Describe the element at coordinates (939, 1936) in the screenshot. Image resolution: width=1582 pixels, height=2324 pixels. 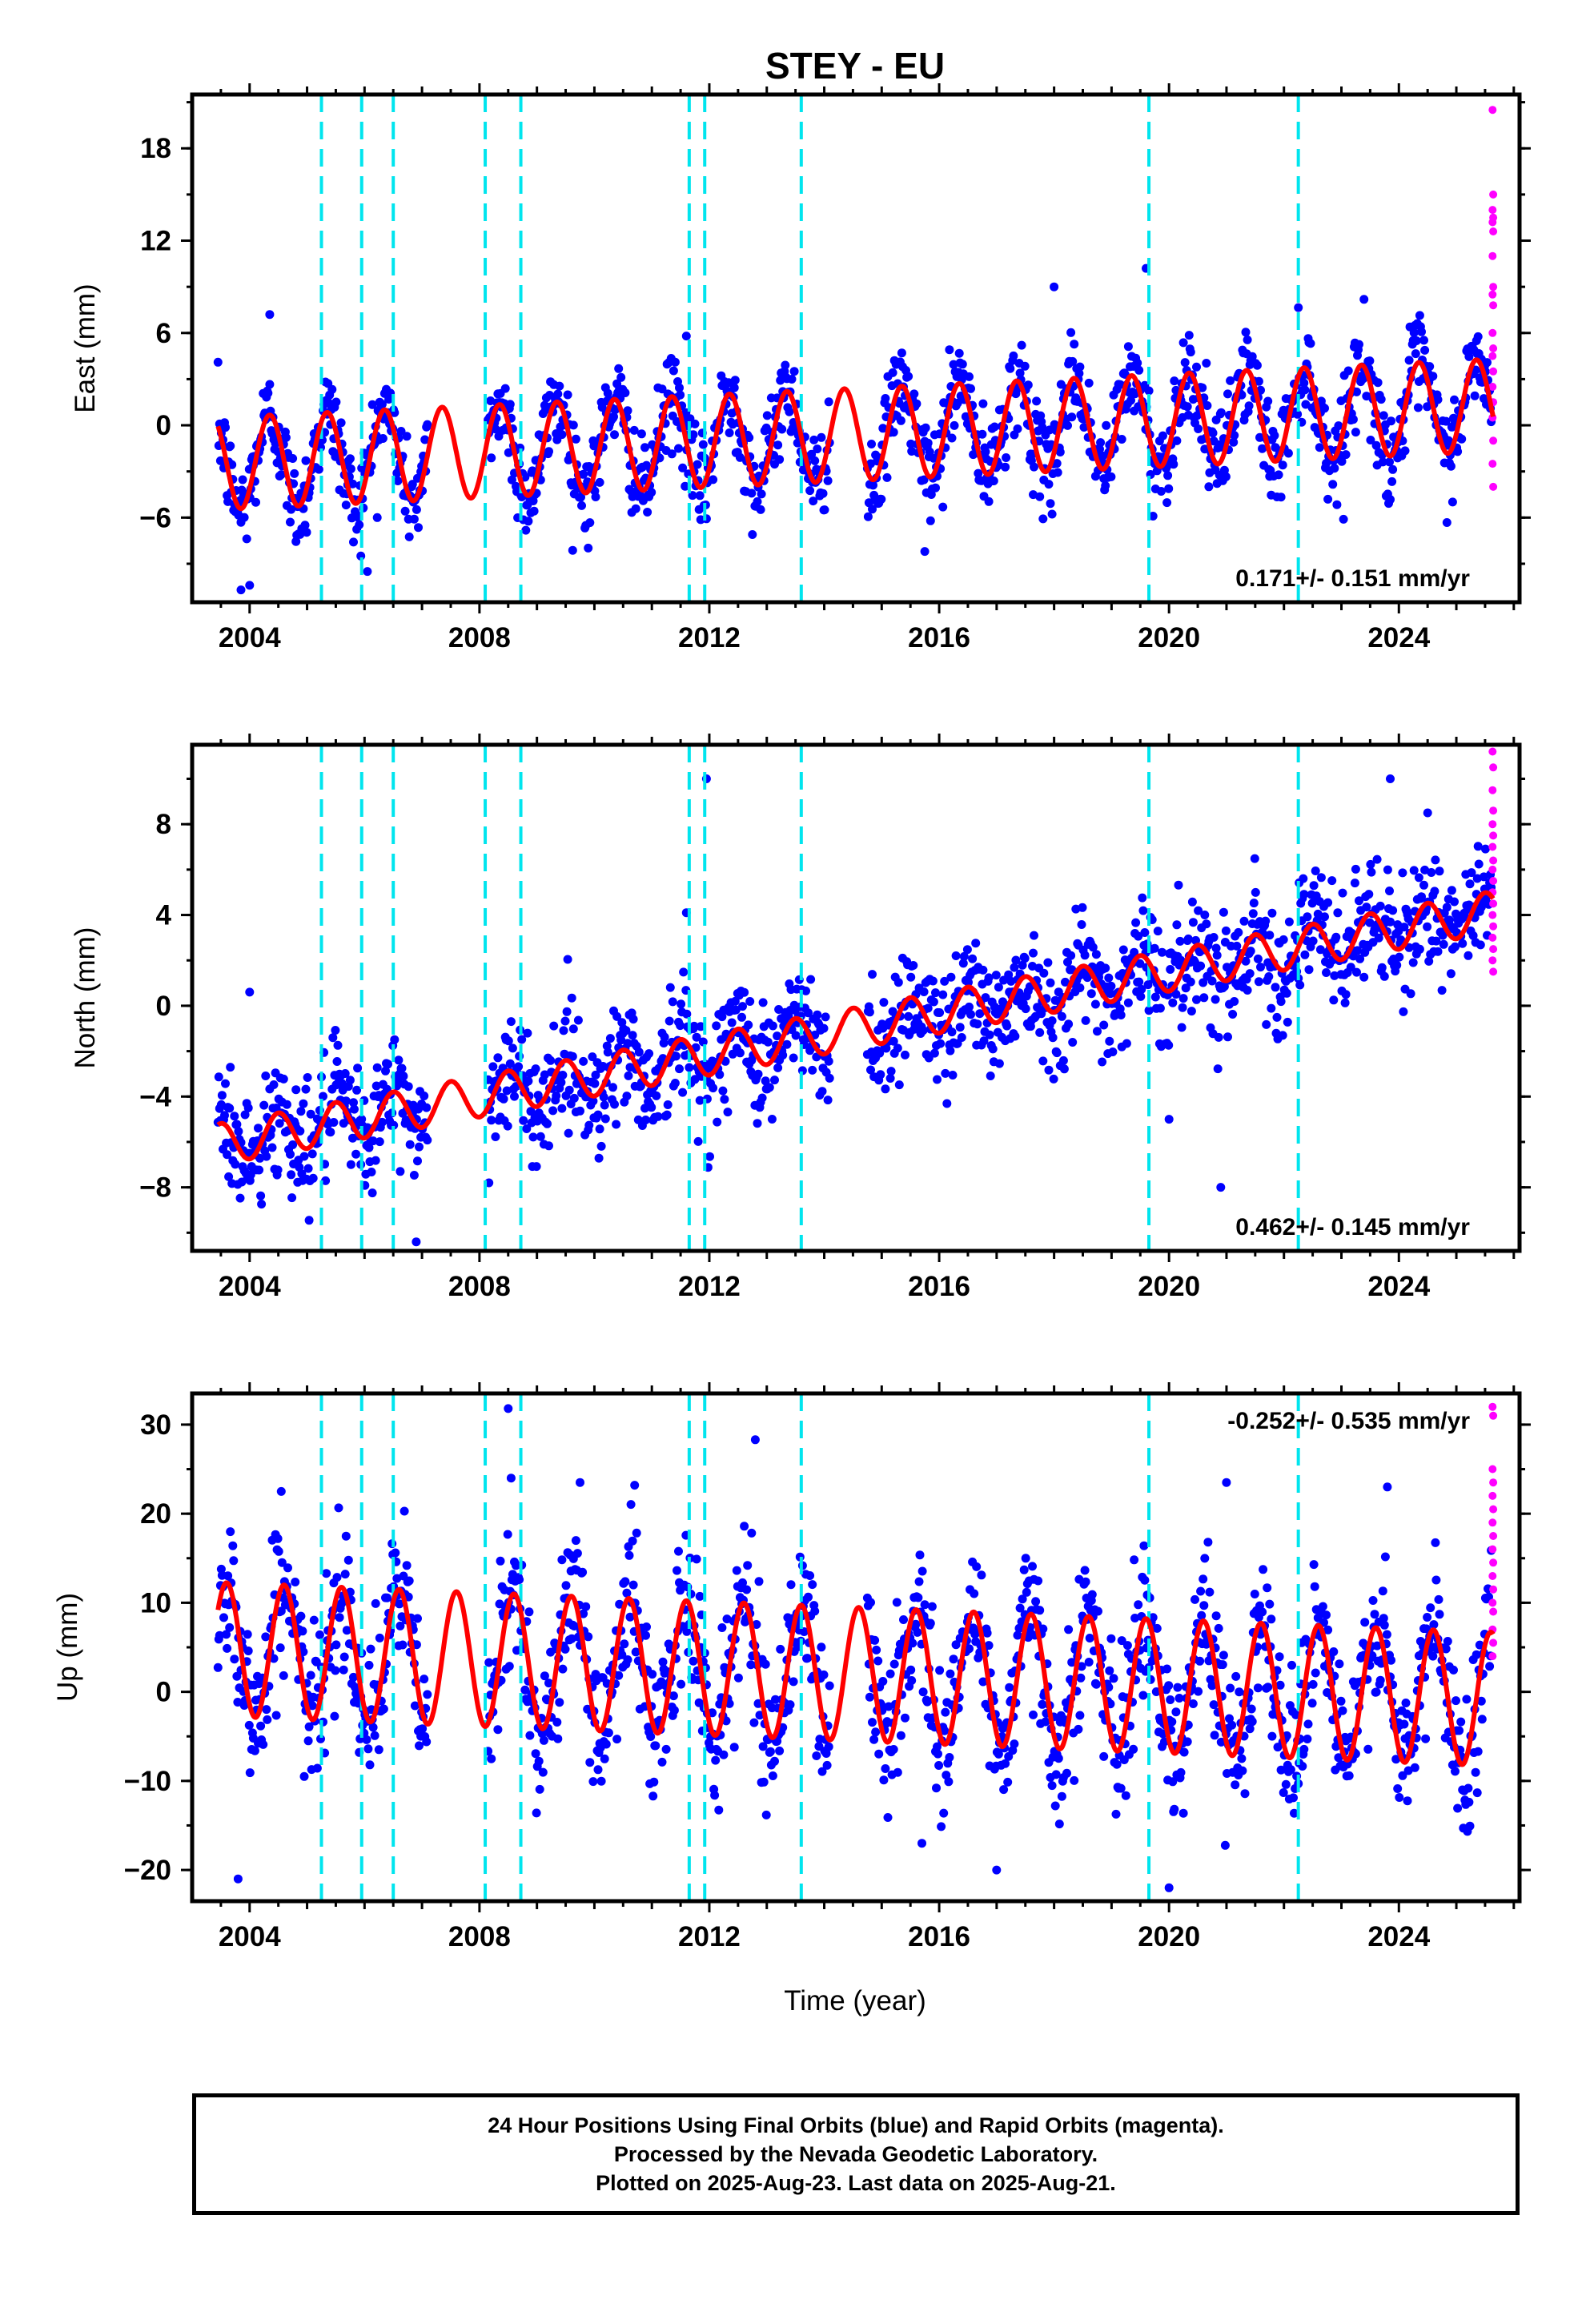
I see `x-tick-label: 2016` at that location.